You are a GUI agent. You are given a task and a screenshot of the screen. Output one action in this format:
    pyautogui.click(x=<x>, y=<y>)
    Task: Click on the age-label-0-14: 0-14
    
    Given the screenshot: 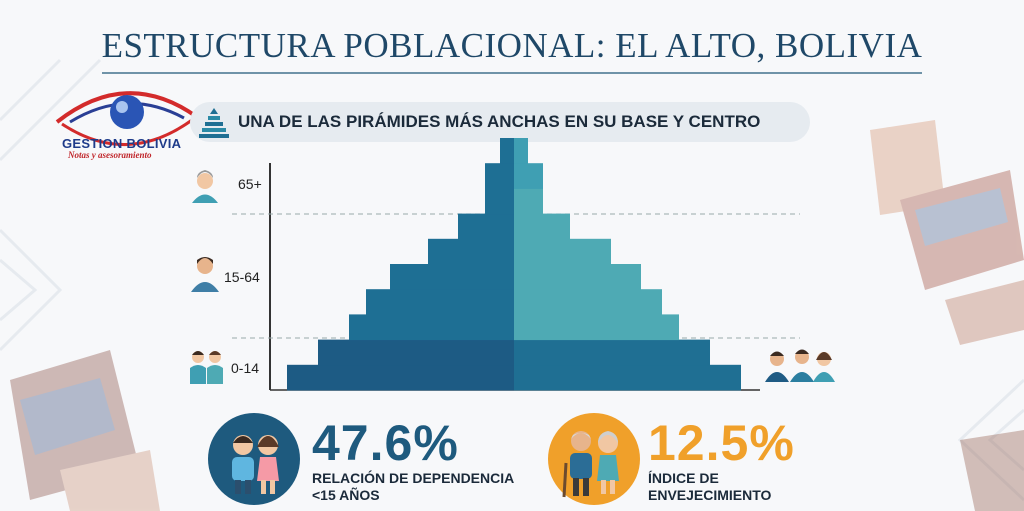 What is the action you would take?
    pyautogui.click(x=245, y=368)
    